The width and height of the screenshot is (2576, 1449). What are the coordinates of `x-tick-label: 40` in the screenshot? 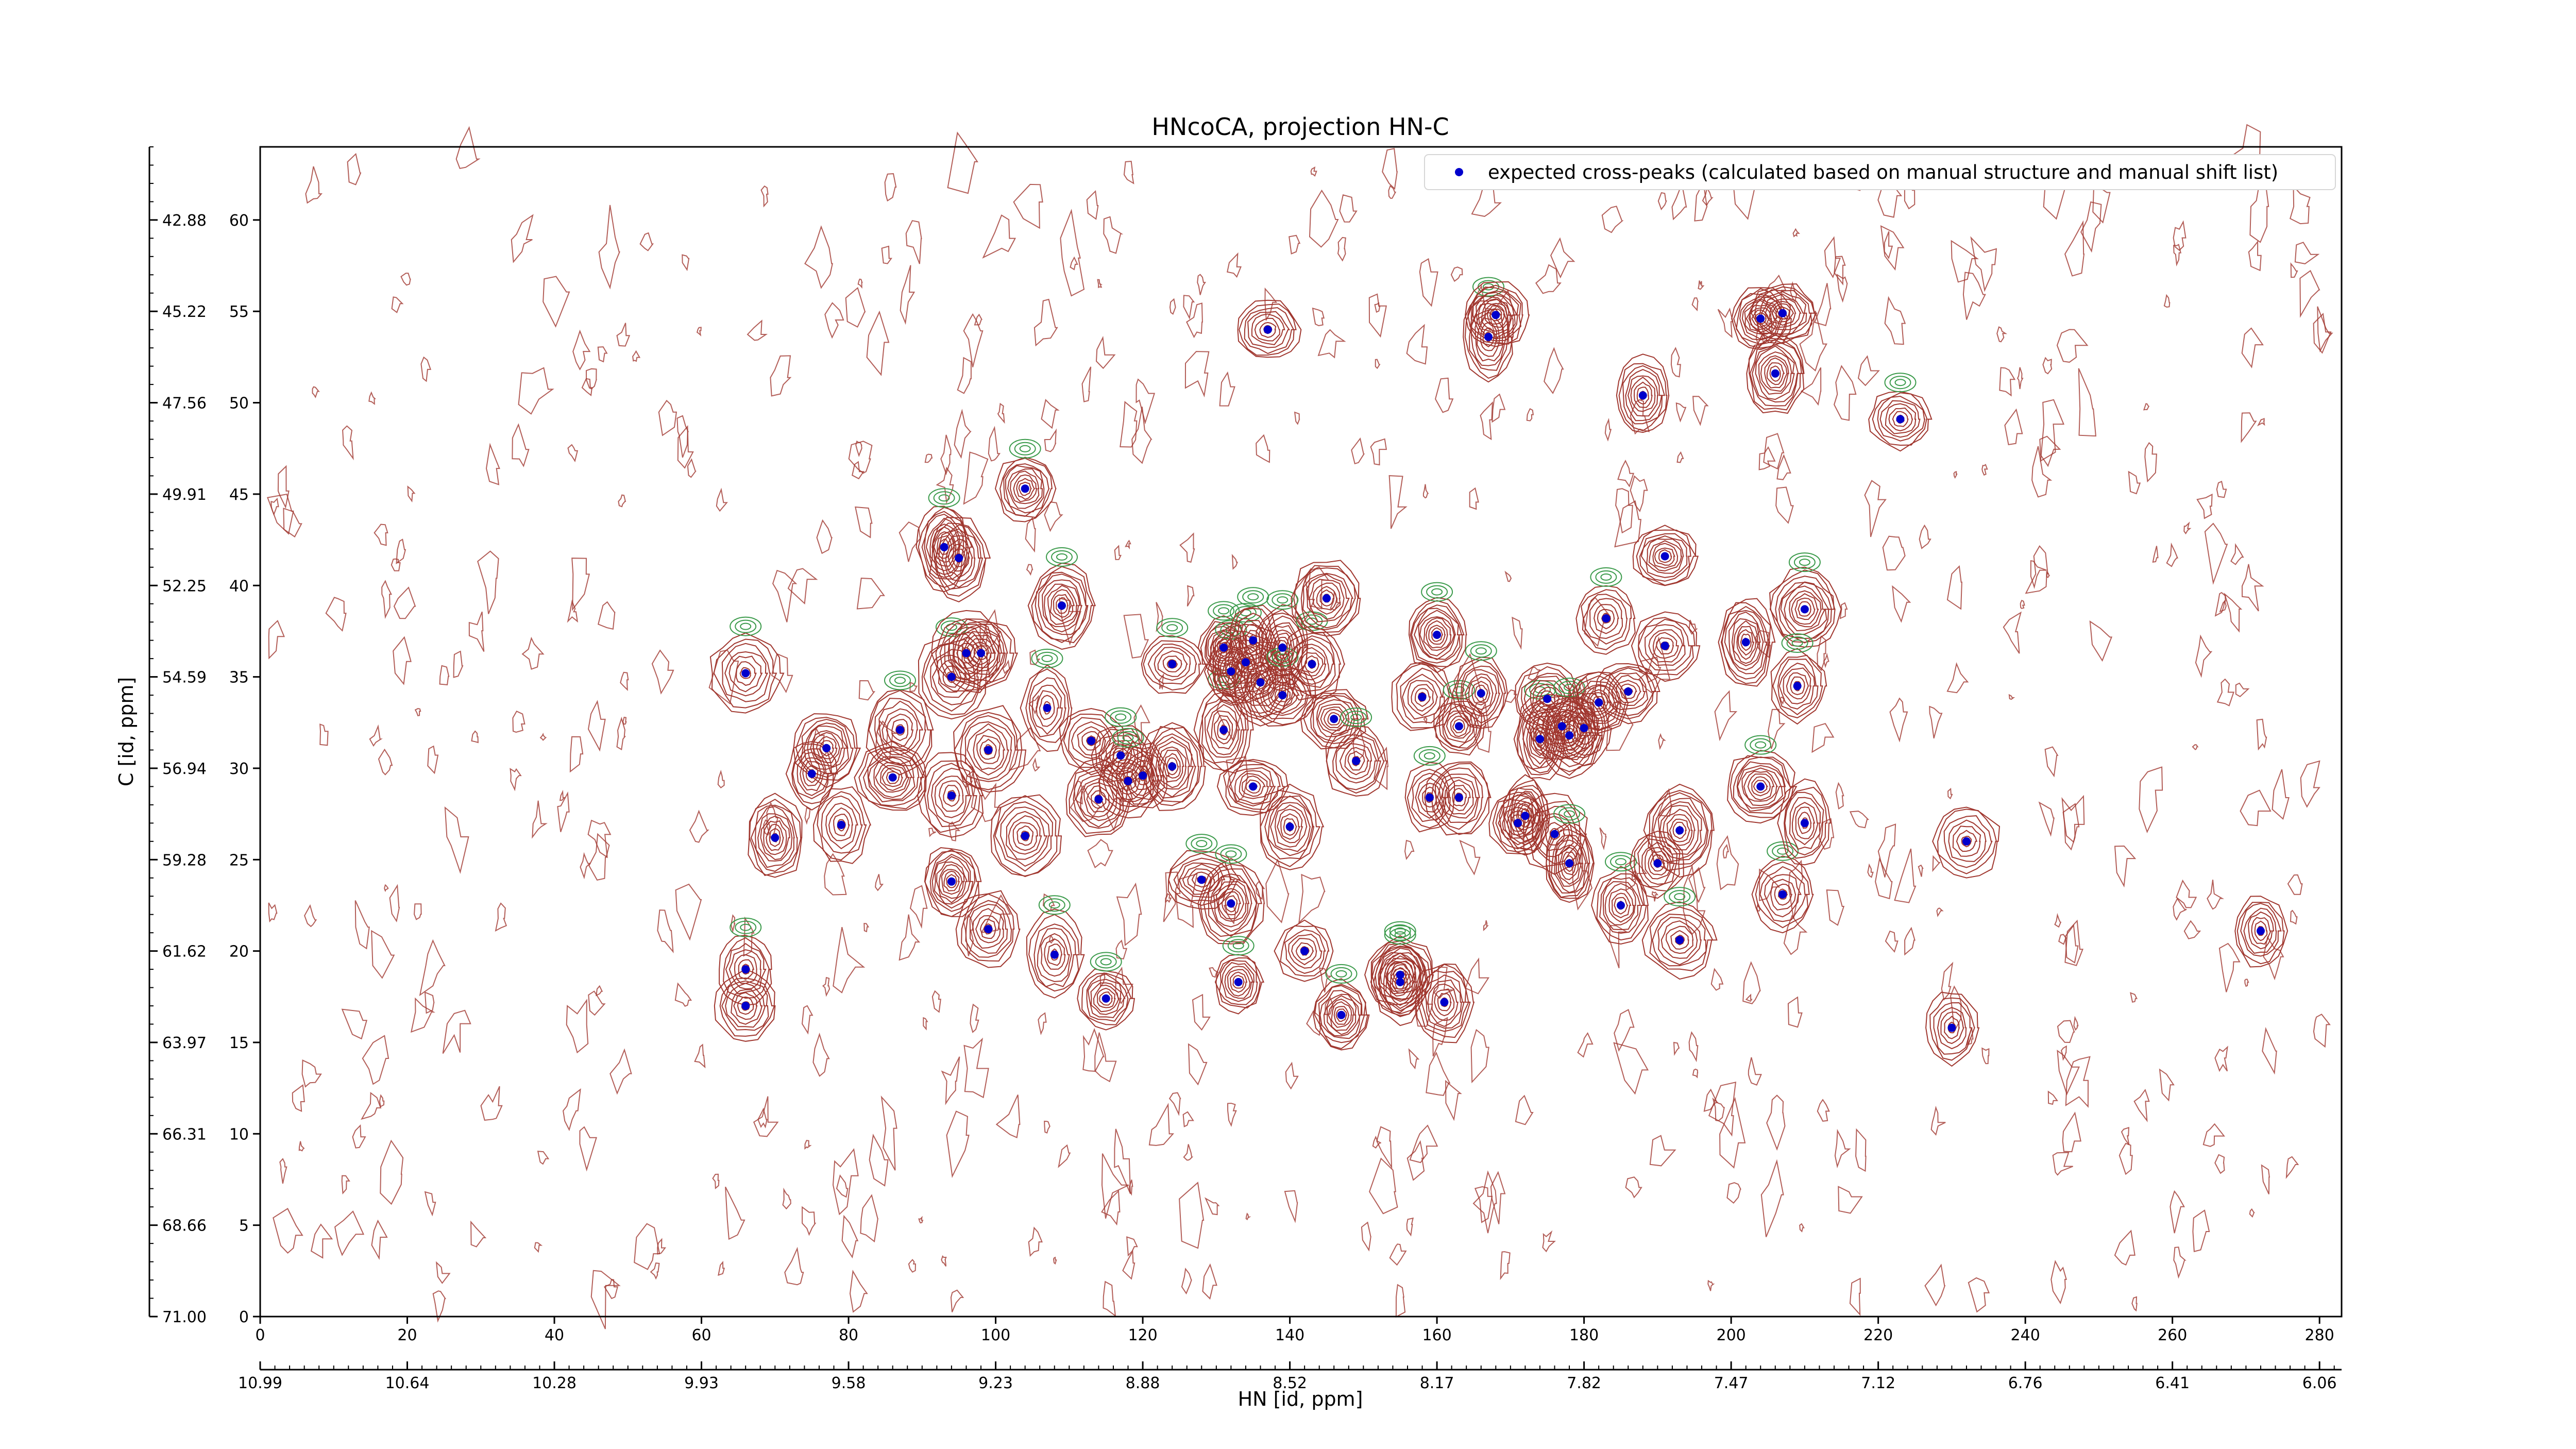 It's located at (554, 1335).